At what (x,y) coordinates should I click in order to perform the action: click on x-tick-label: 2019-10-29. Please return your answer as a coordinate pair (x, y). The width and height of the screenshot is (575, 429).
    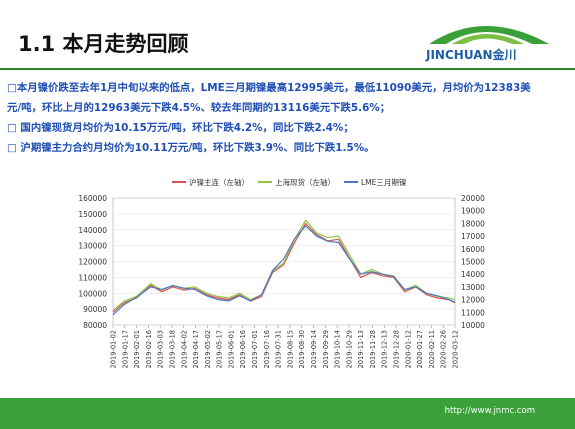
    Looking at the image, I should click on (349, 349).